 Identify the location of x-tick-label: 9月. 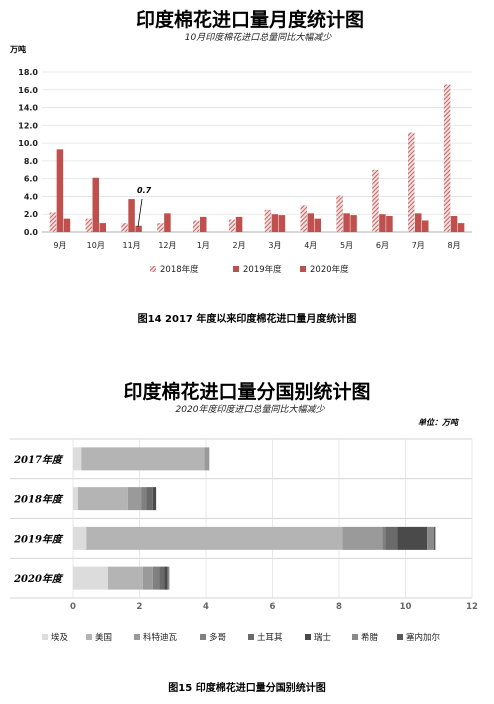
(59, 245).